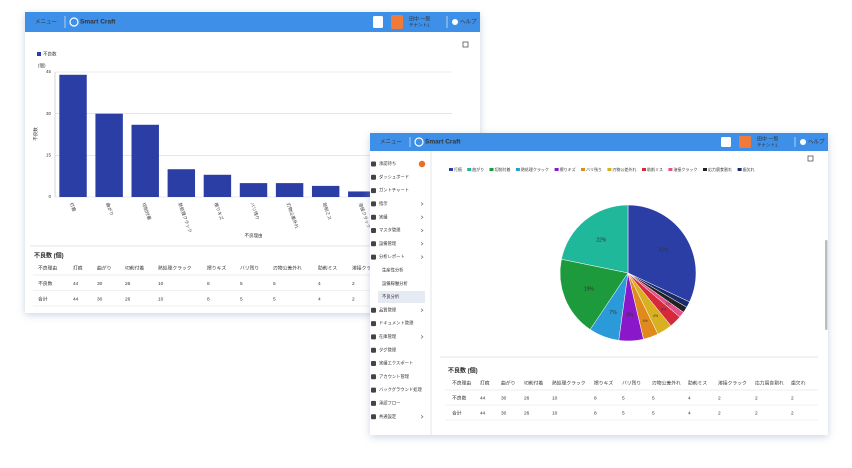 The width and height of the screenshot is (852, 468). Describe the element at coordinates (630, 315) in the screenshot. I see `slice-label: 6%` at that location.